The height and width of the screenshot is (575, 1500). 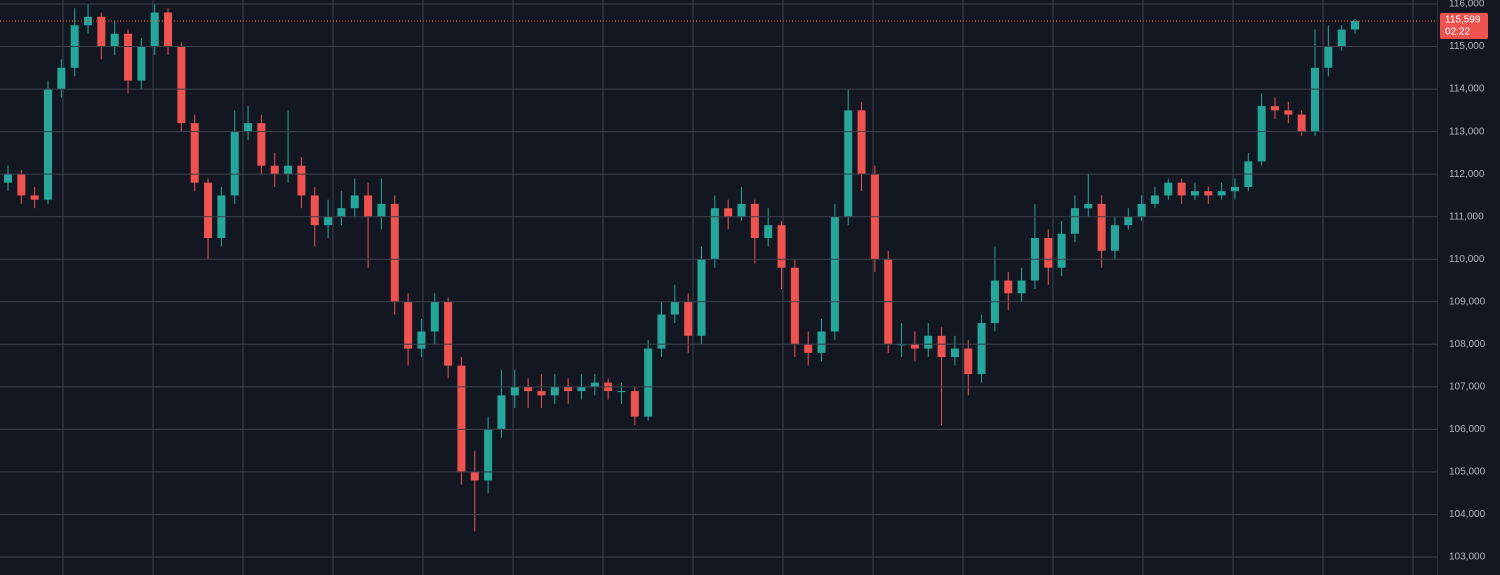 What do you see at coordinates (1463, 20) in the screenshot?
I see `last-price-label: 115,599` at bounding box center [1463, 20].